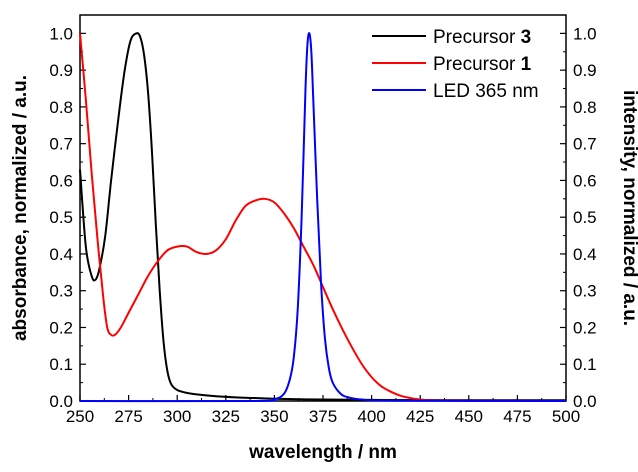  What do you see at coordinates (128, 416) in the screenshot?
I see `x-tick-label: 275` at bounding box center [128, 416].